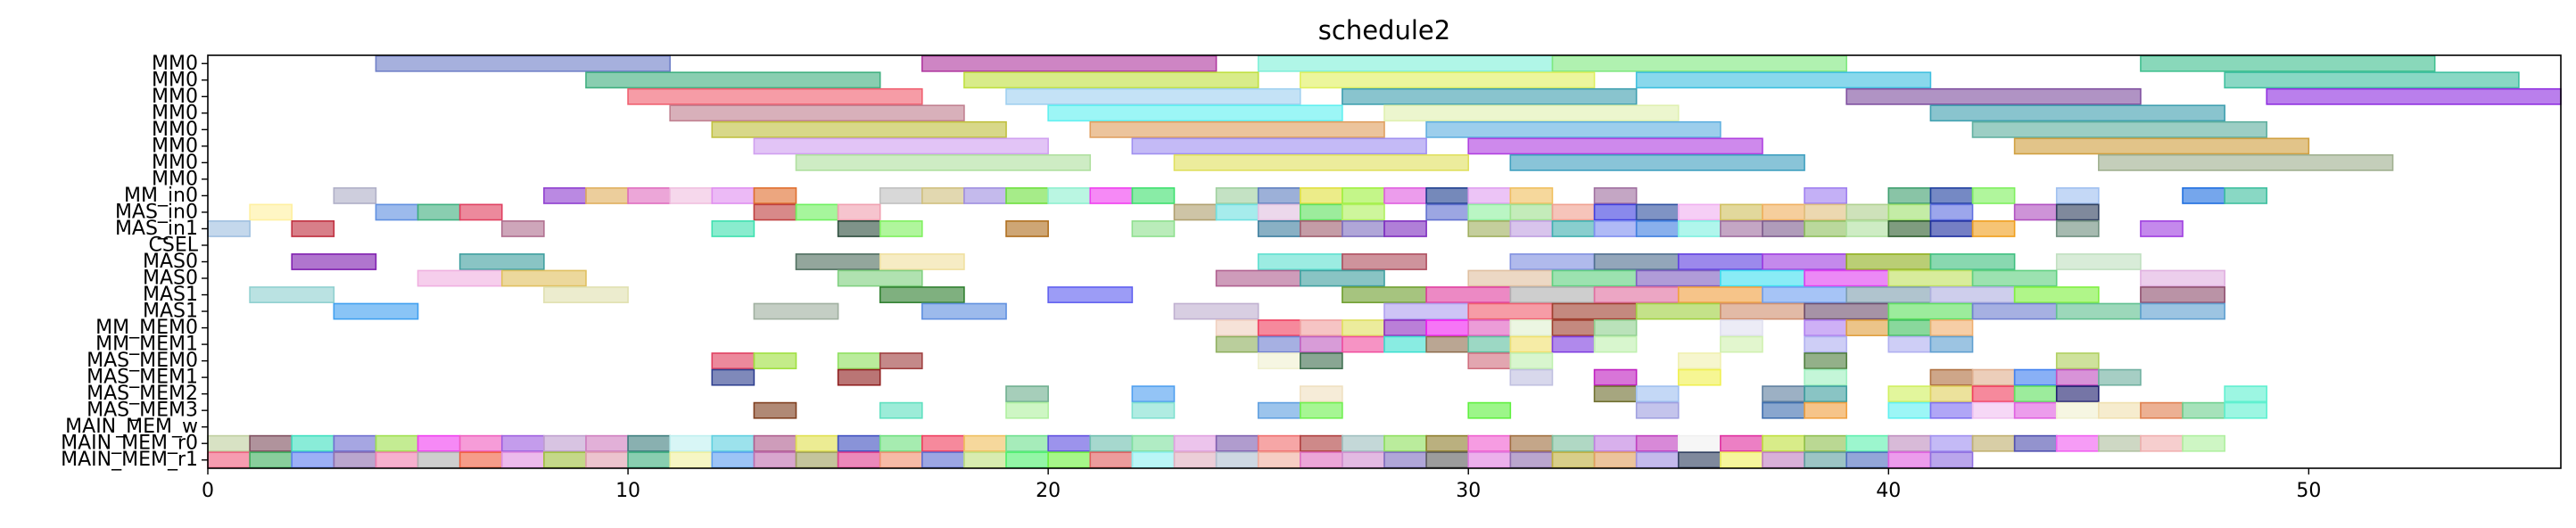 The height and width of the screenshot is (528, 2576). What do you see at coordinates (131, 427) in the screenshot?
I see `y-tick-label: MAIN_MEM_w` at bounding box center [131, 427].